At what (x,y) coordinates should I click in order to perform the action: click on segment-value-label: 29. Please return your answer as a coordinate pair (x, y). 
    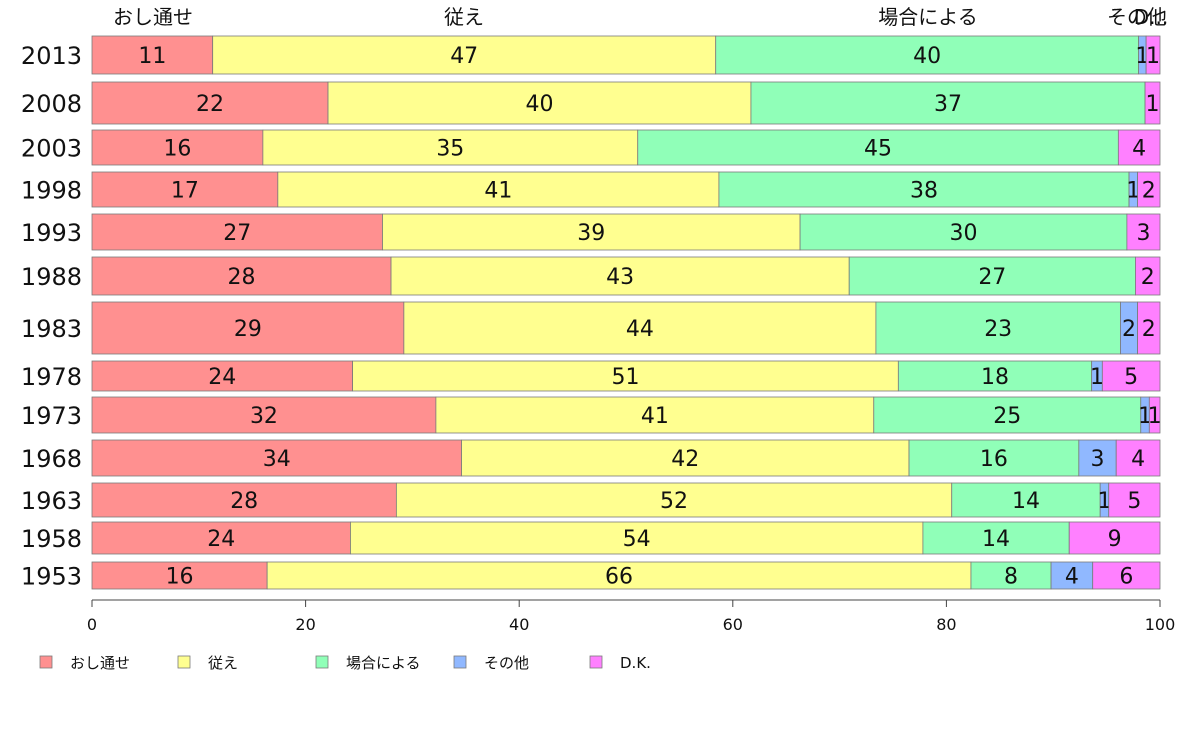
    Looking at the image, I should click on (248, 329).